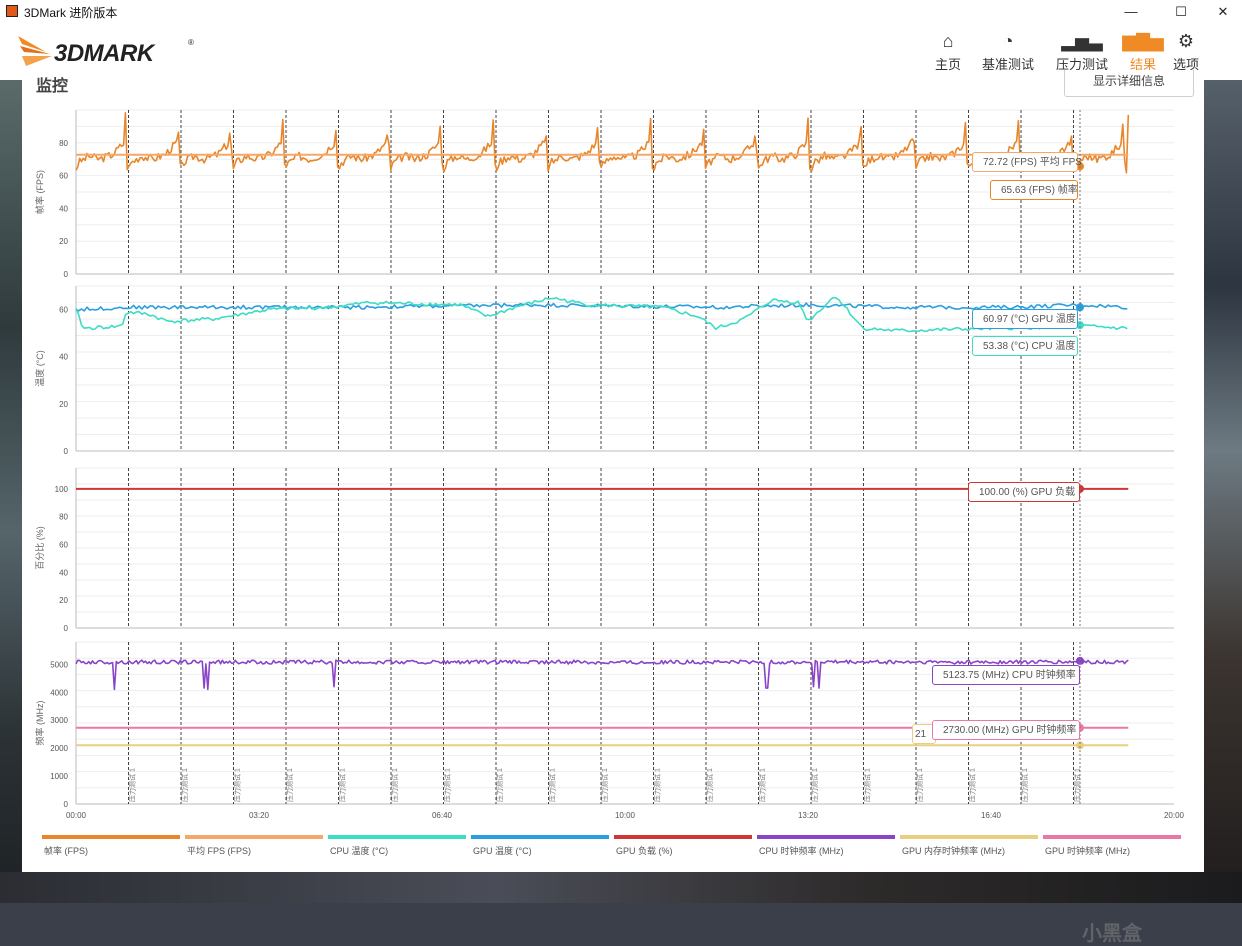 The width and height of the screenshot is (1242, 946). Describe the element at coordinates (1223, 491) in the screenshot. I see `background-art-right` at that location.